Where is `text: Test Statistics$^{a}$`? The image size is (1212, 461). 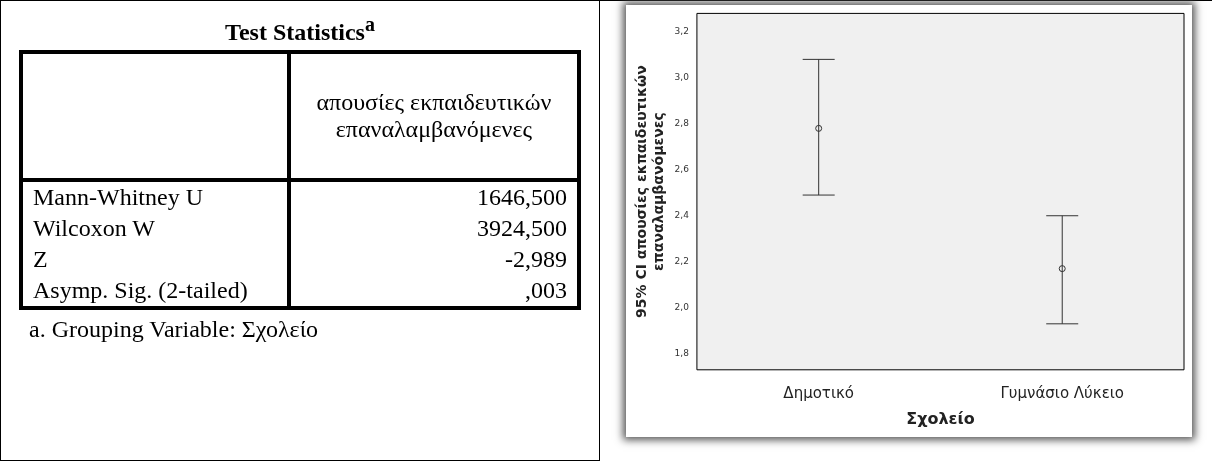
text: Test Statistics$^{a}$ is located at coordinates (300, 29).